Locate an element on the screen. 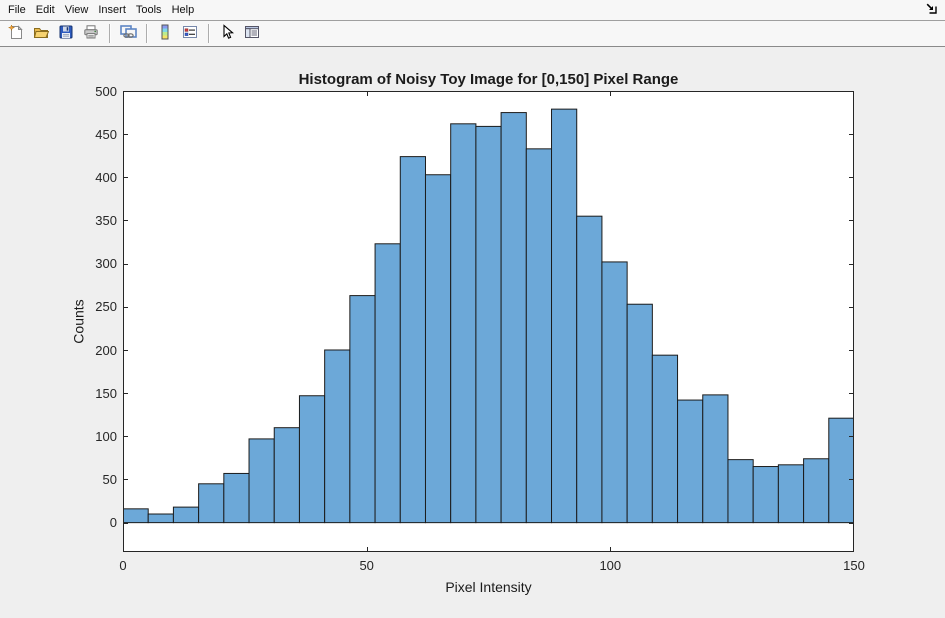 Image resolution: width=945 pixels, height=618 pixels. dock-arrow-icon is located at coordinates (931, 10).